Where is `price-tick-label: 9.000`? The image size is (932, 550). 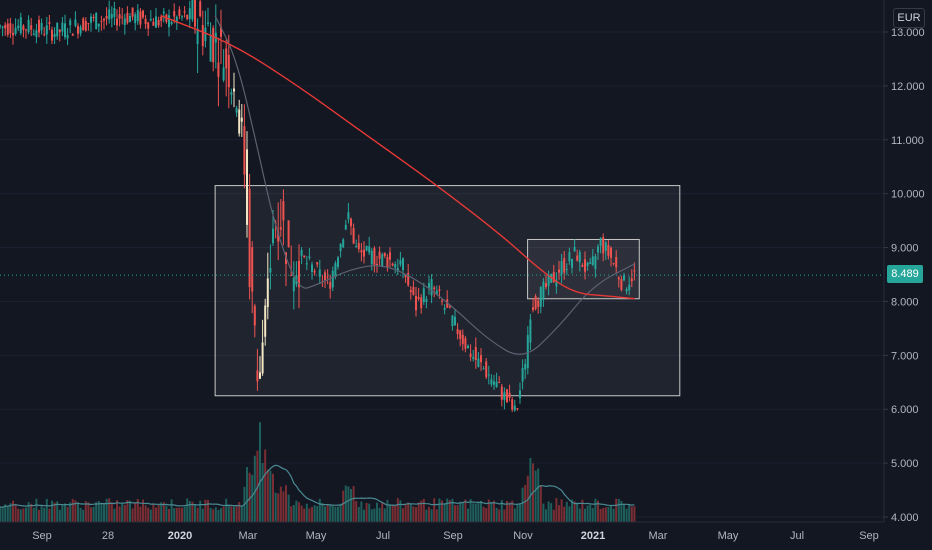
price-tick-label: 9.000 is located at coordinates (905, 249).